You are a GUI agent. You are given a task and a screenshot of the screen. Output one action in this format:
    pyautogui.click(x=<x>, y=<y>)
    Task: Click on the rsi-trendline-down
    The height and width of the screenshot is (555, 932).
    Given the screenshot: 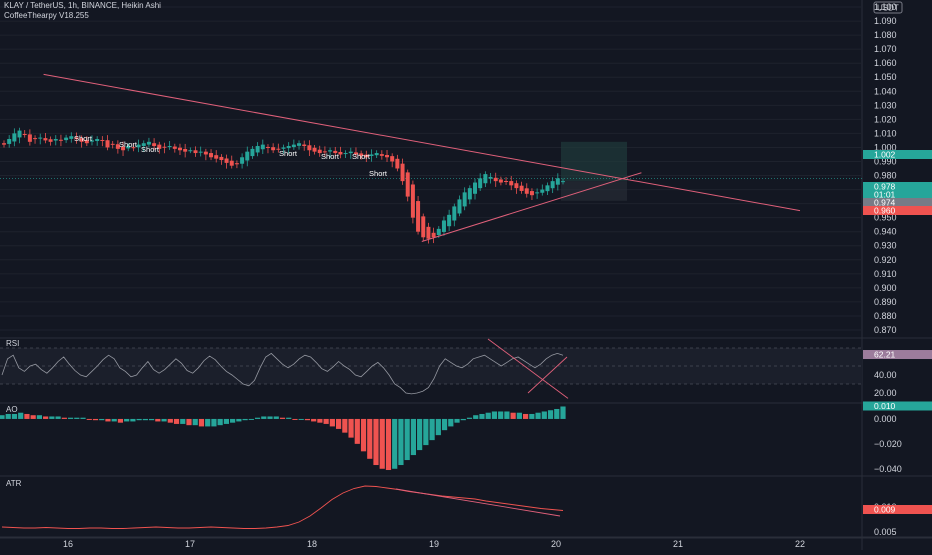 What is the action you would take?
    pyautogui.click(x=528, y=368)
    